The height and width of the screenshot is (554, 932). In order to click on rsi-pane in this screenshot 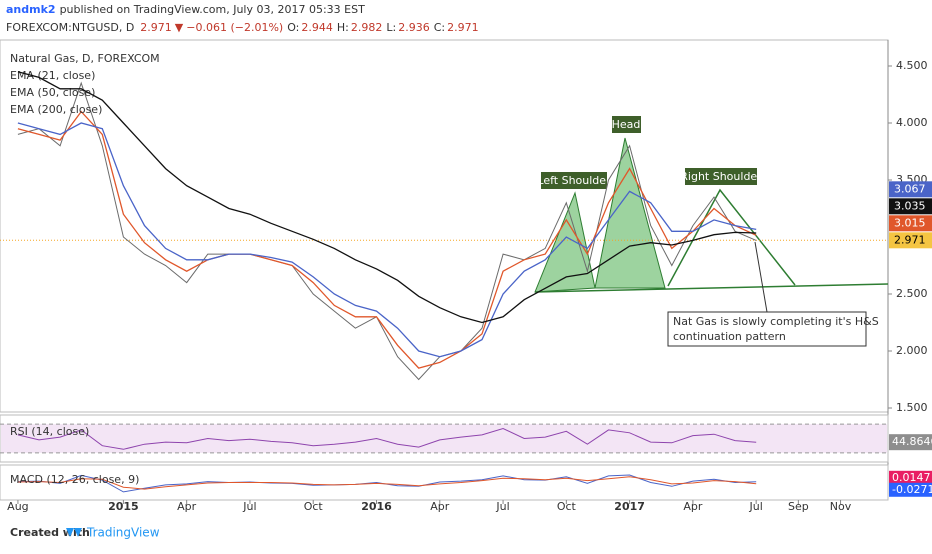, I will do `click(444, 438)`.